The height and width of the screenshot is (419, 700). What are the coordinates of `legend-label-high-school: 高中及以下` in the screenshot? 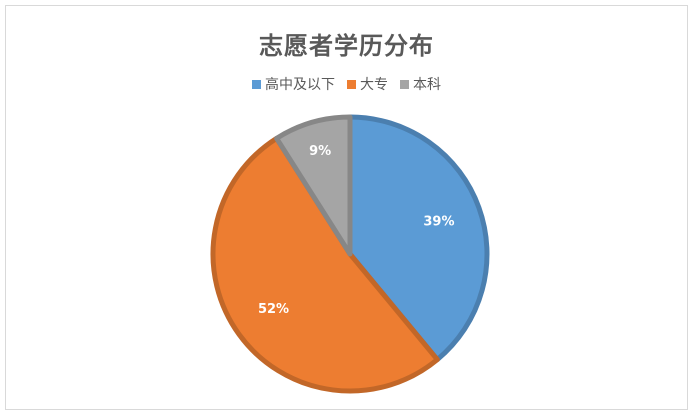 It's located at (300, 85).